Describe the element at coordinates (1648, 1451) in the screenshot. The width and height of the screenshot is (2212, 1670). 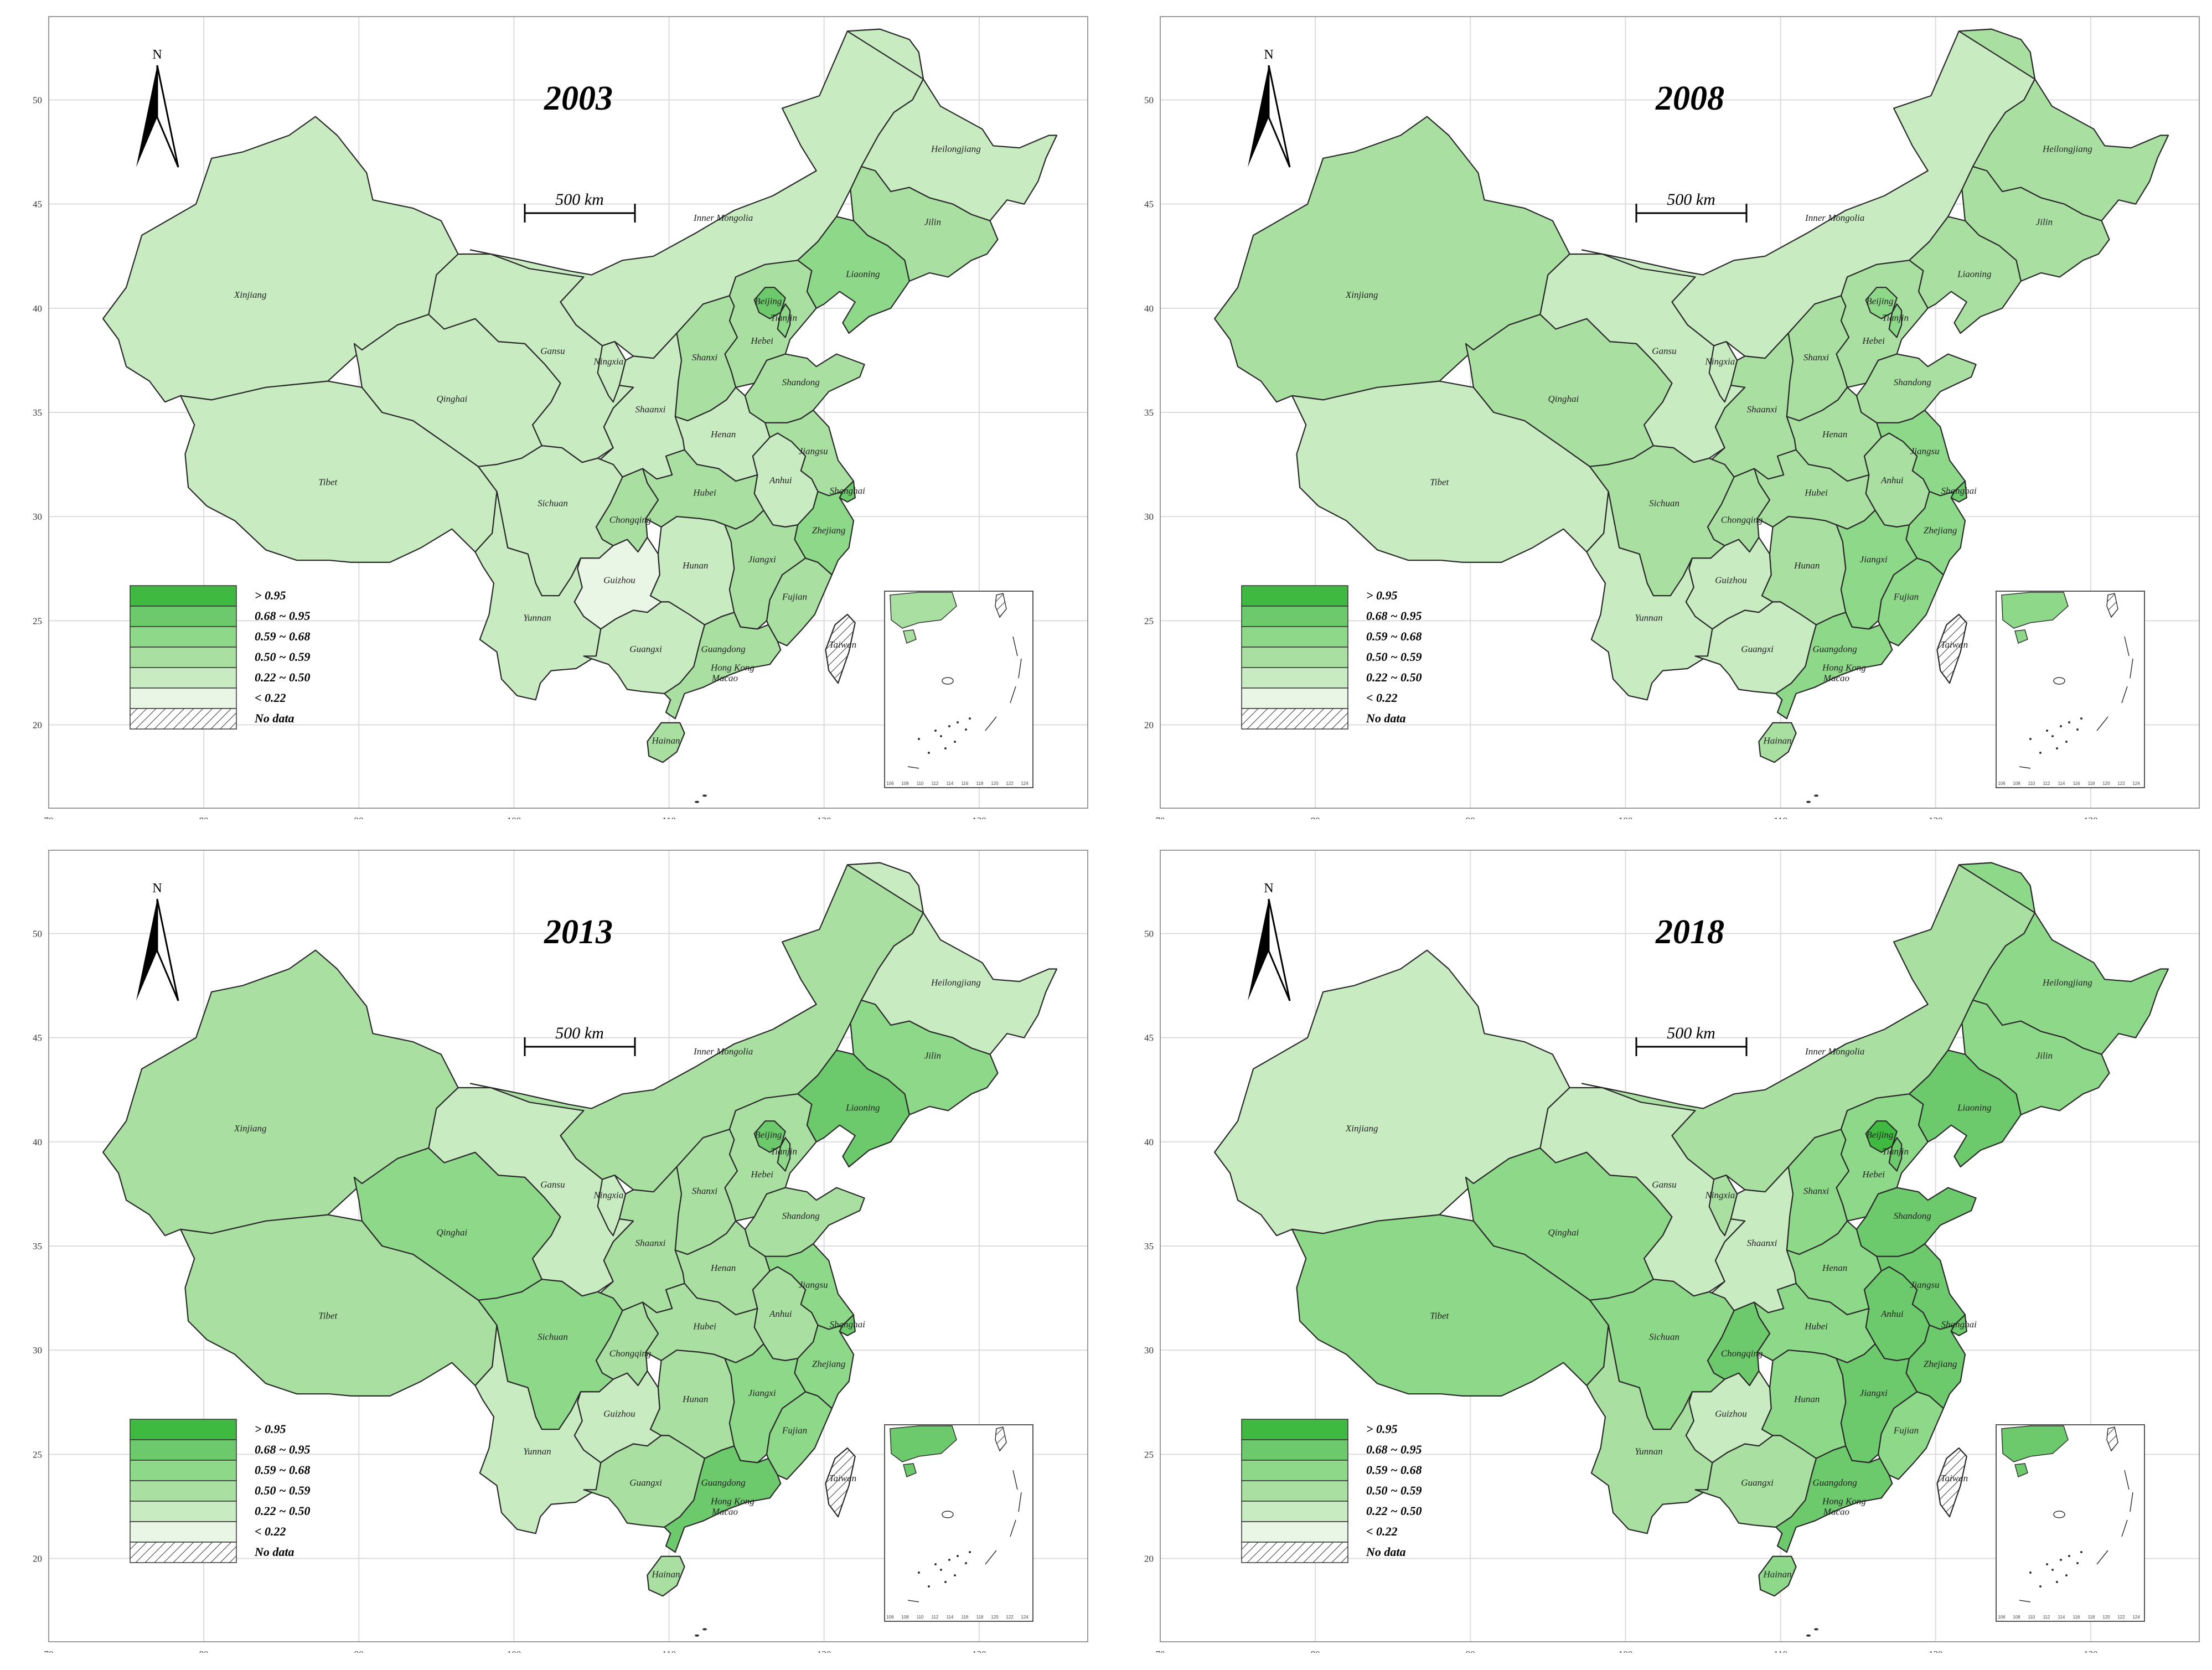
I see `province-label-yunnan: Yunnan` at that location.